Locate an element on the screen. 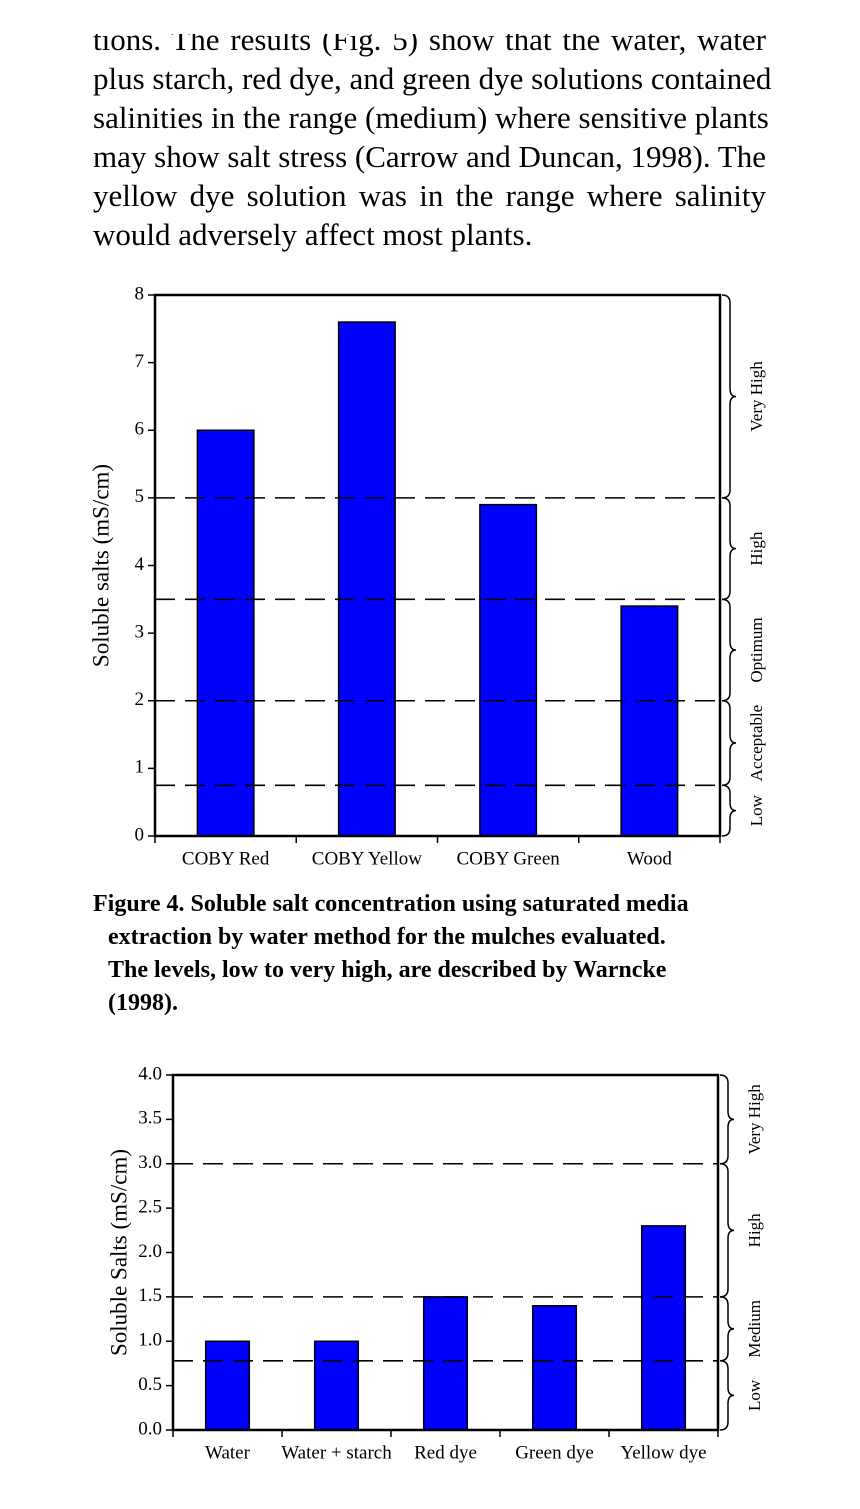 The height and width of the screenshot is (1509, 860). y-tick-label: 4.0 is located at coordinates (150, 1073).